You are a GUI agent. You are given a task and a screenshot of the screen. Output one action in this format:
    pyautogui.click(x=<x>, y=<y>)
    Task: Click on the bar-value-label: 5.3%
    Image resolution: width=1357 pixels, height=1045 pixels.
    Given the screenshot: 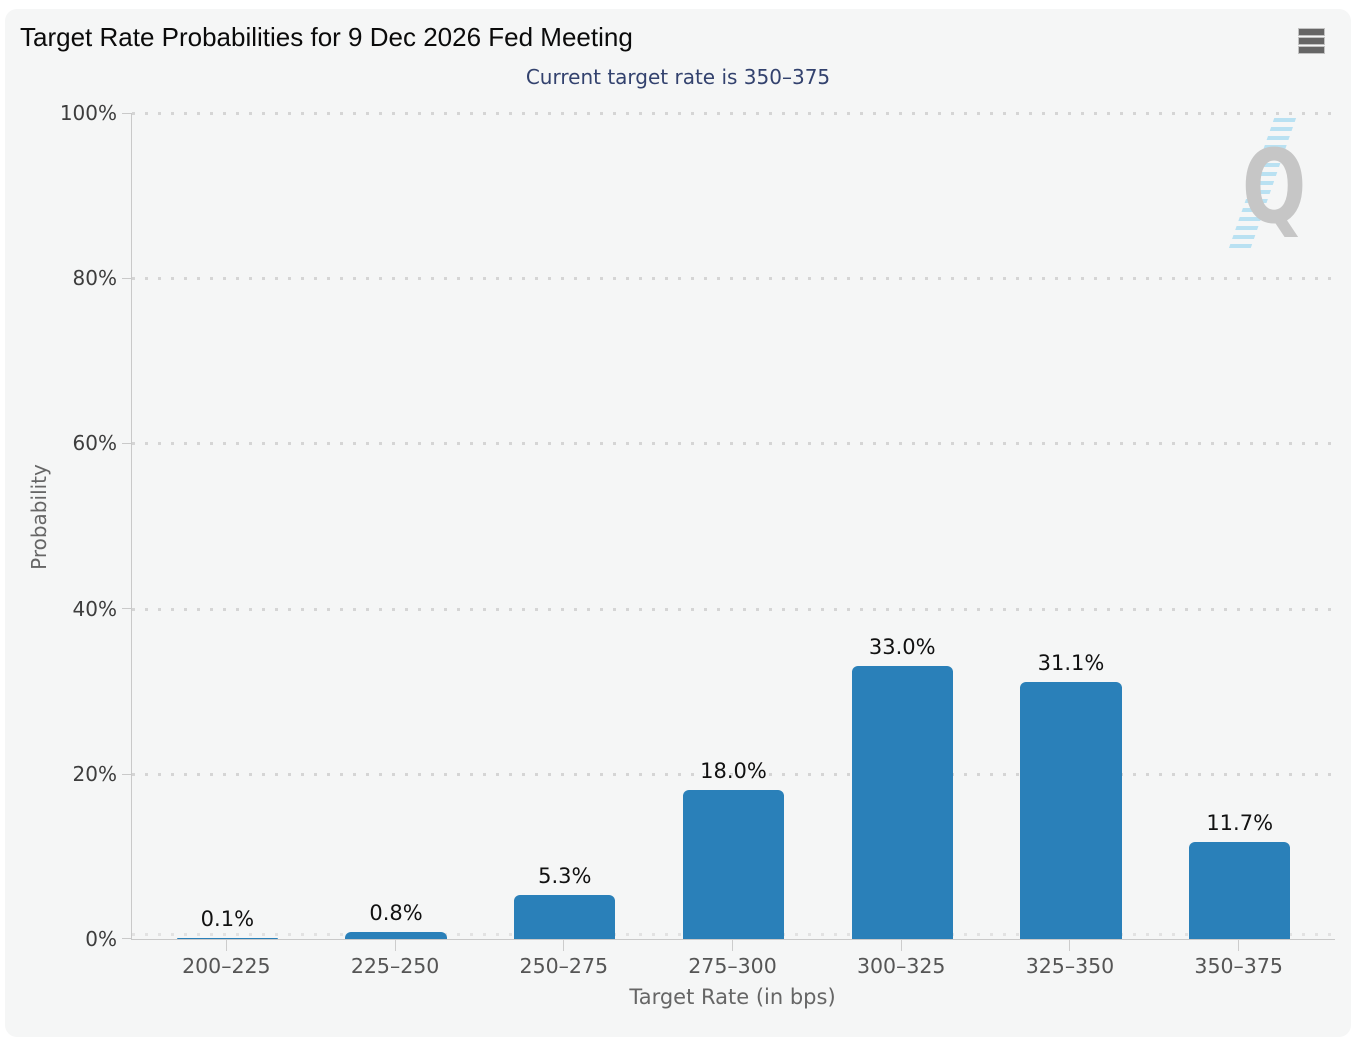 What is the action you would take?
    pyautogui.click(x=565, y=876)
    